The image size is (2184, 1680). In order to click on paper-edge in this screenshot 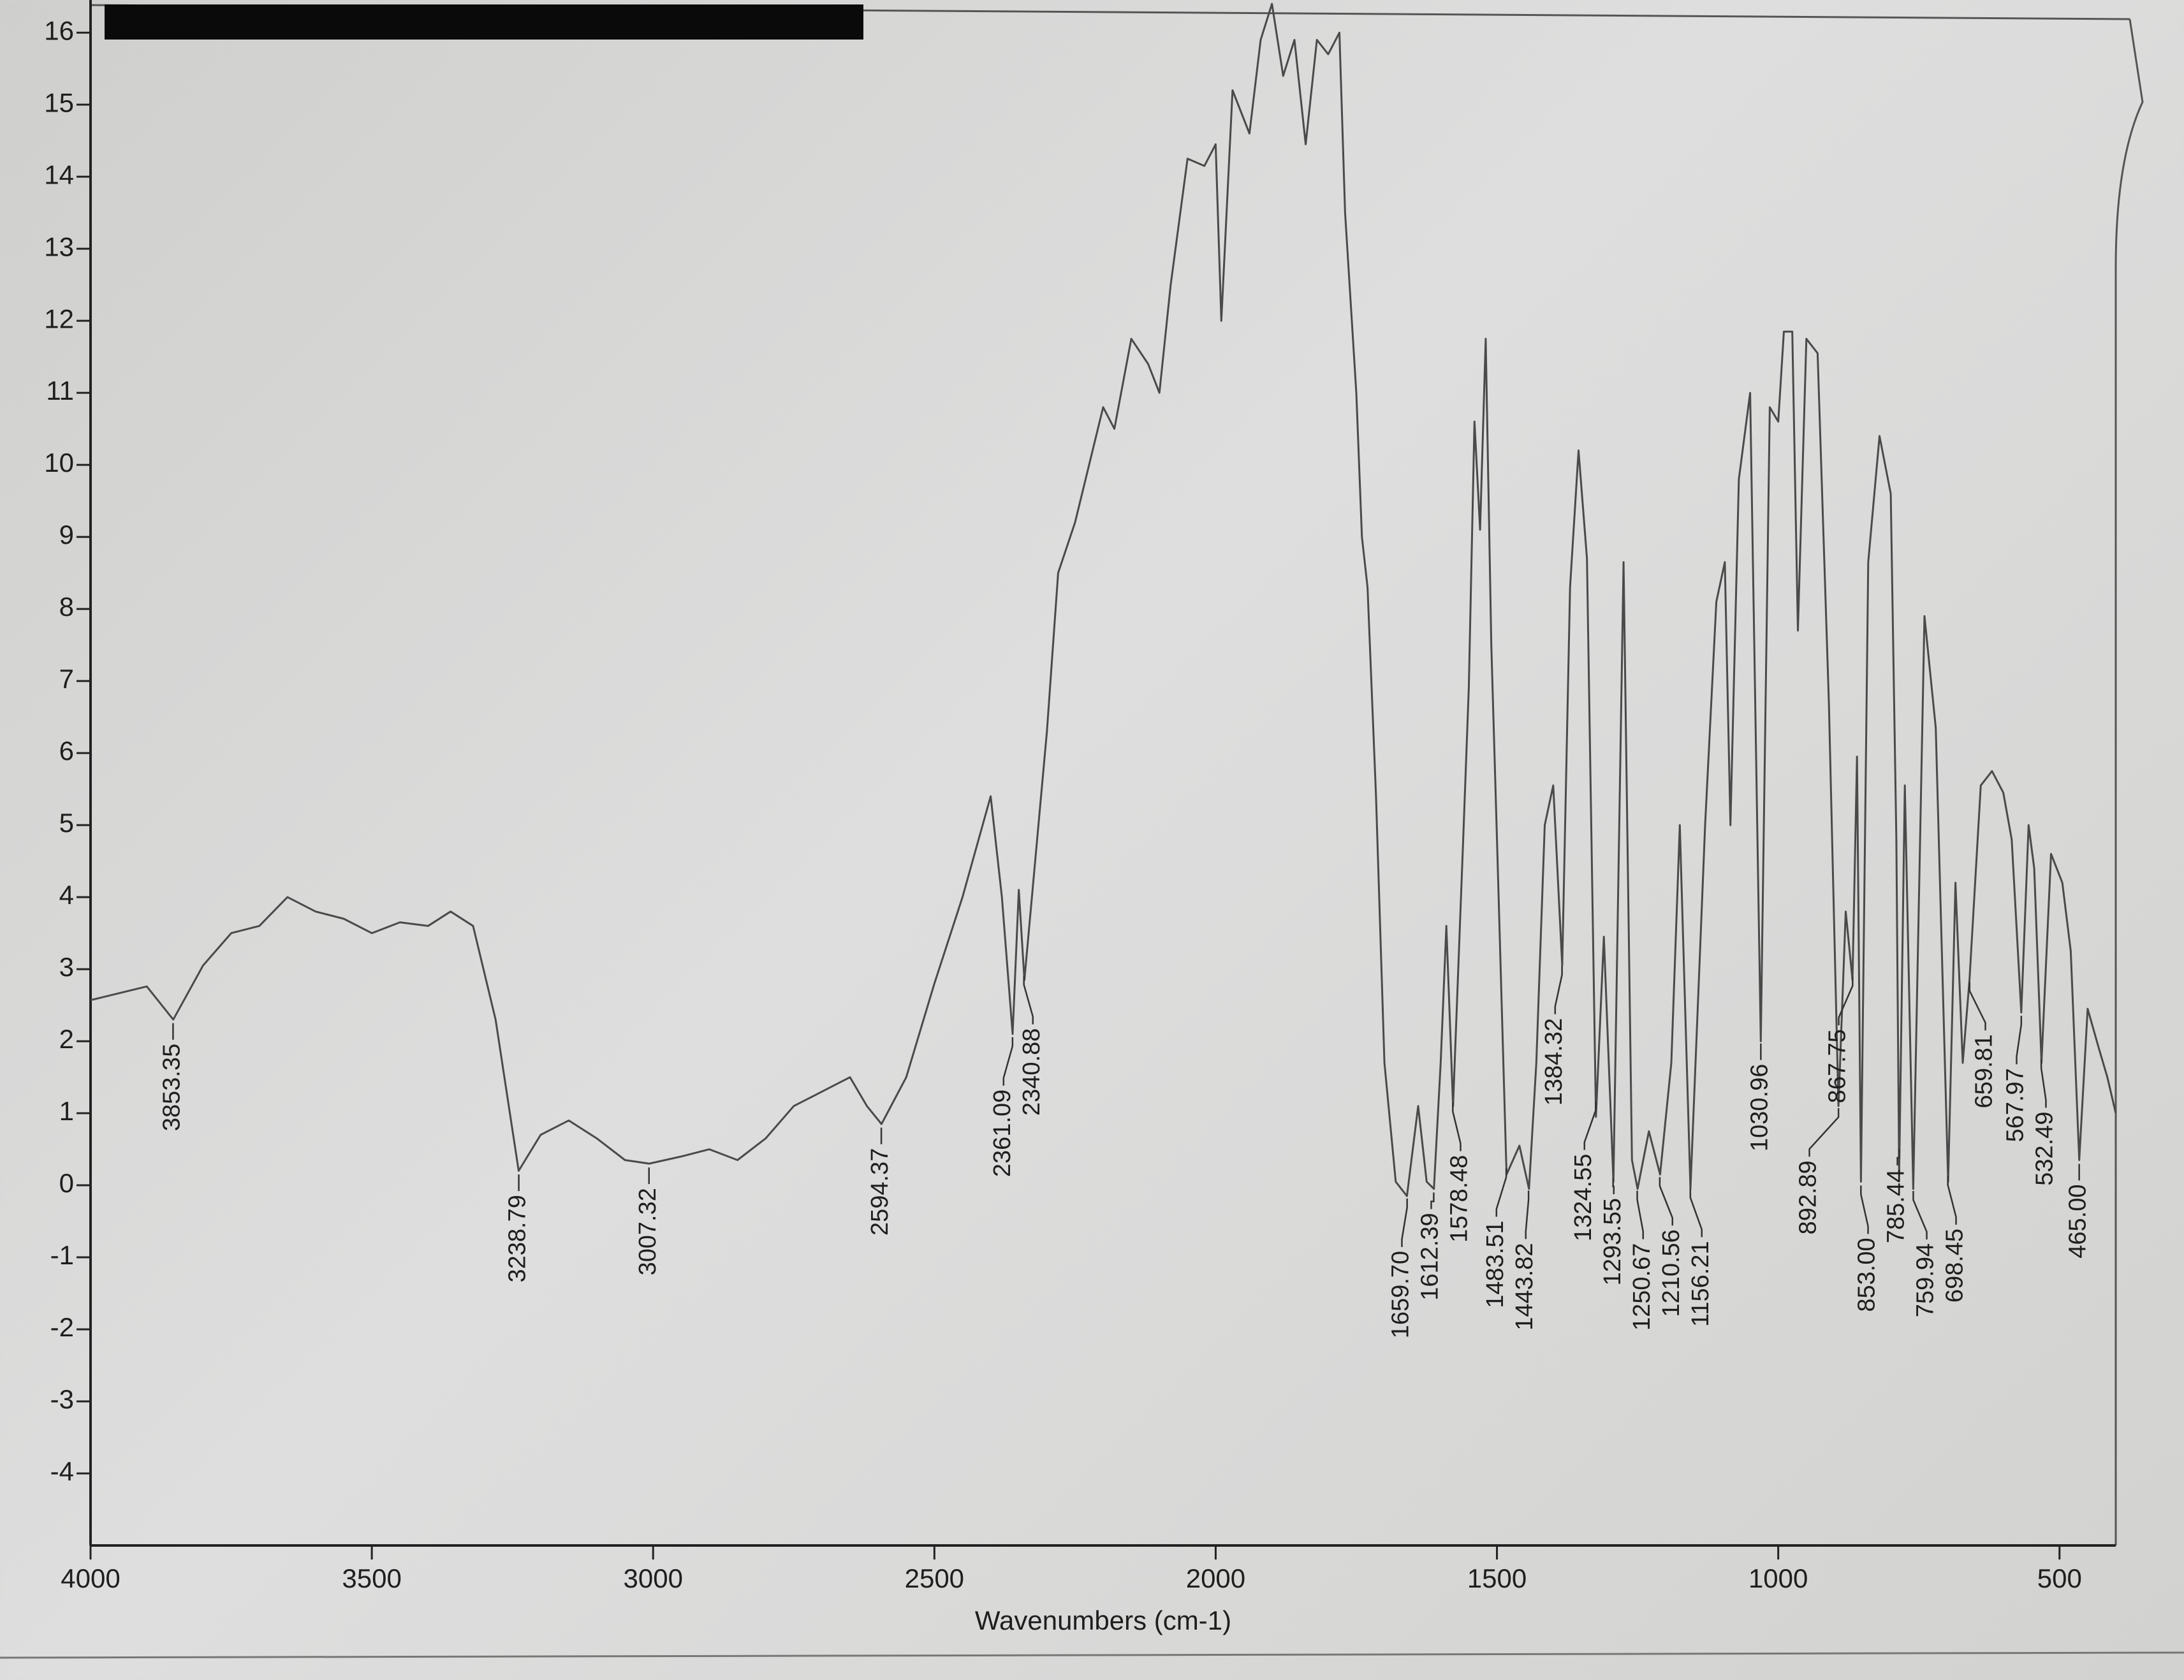, I will do `click(1092, 1655)`.